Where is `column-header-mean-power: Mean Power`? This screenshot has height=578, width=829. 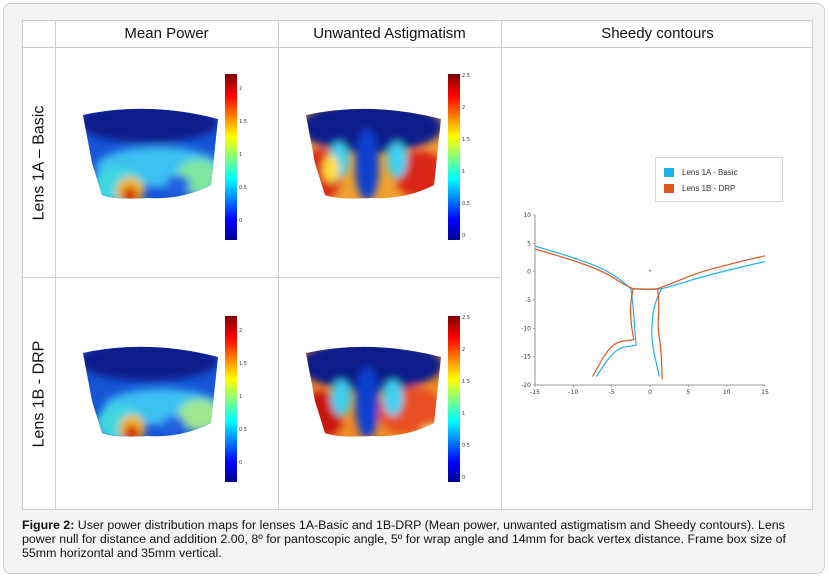
column-header-mean-power: Mean Power is located at coordinates (166, 33).